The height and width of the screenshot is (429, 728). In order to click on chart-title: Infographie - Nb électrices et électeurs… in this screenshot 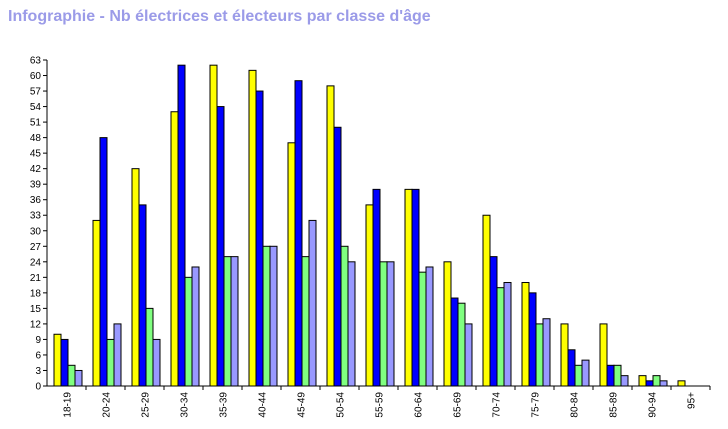, I will do `click(219, 16)`.